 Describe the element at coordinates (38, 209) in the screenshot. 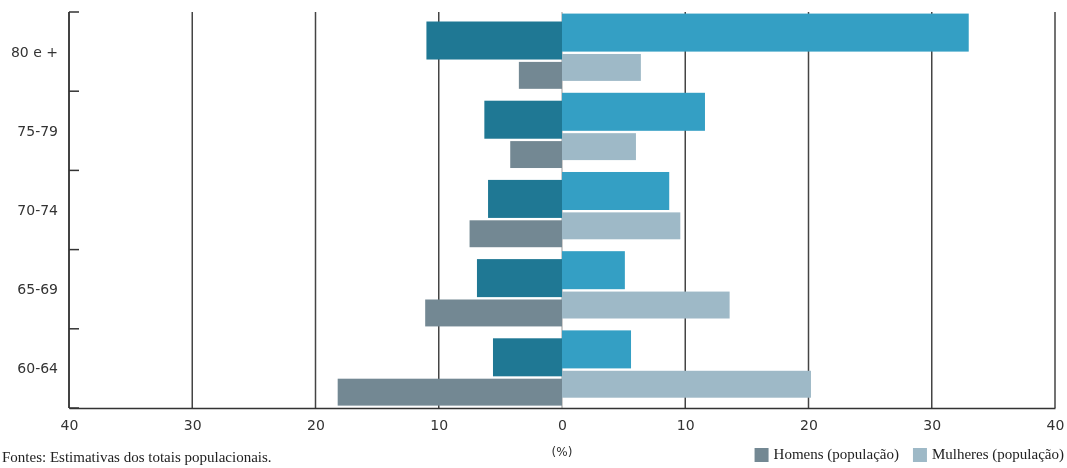

I see `y-tick-label: 70-74` at that location.